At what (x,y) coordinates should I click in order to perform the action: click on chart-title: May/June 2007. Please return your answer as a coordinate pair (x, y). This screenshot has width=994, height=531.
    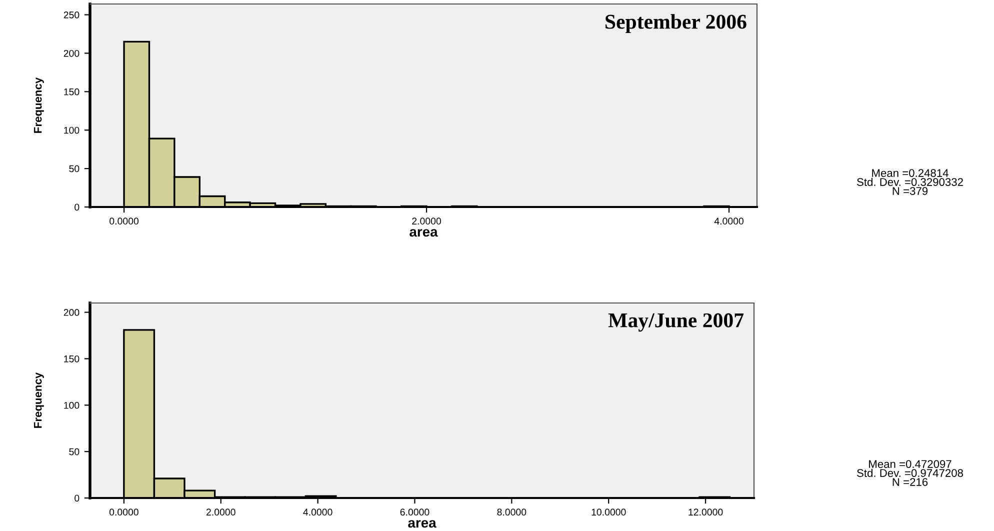
    Looking at the image, I should click on (676, 322).